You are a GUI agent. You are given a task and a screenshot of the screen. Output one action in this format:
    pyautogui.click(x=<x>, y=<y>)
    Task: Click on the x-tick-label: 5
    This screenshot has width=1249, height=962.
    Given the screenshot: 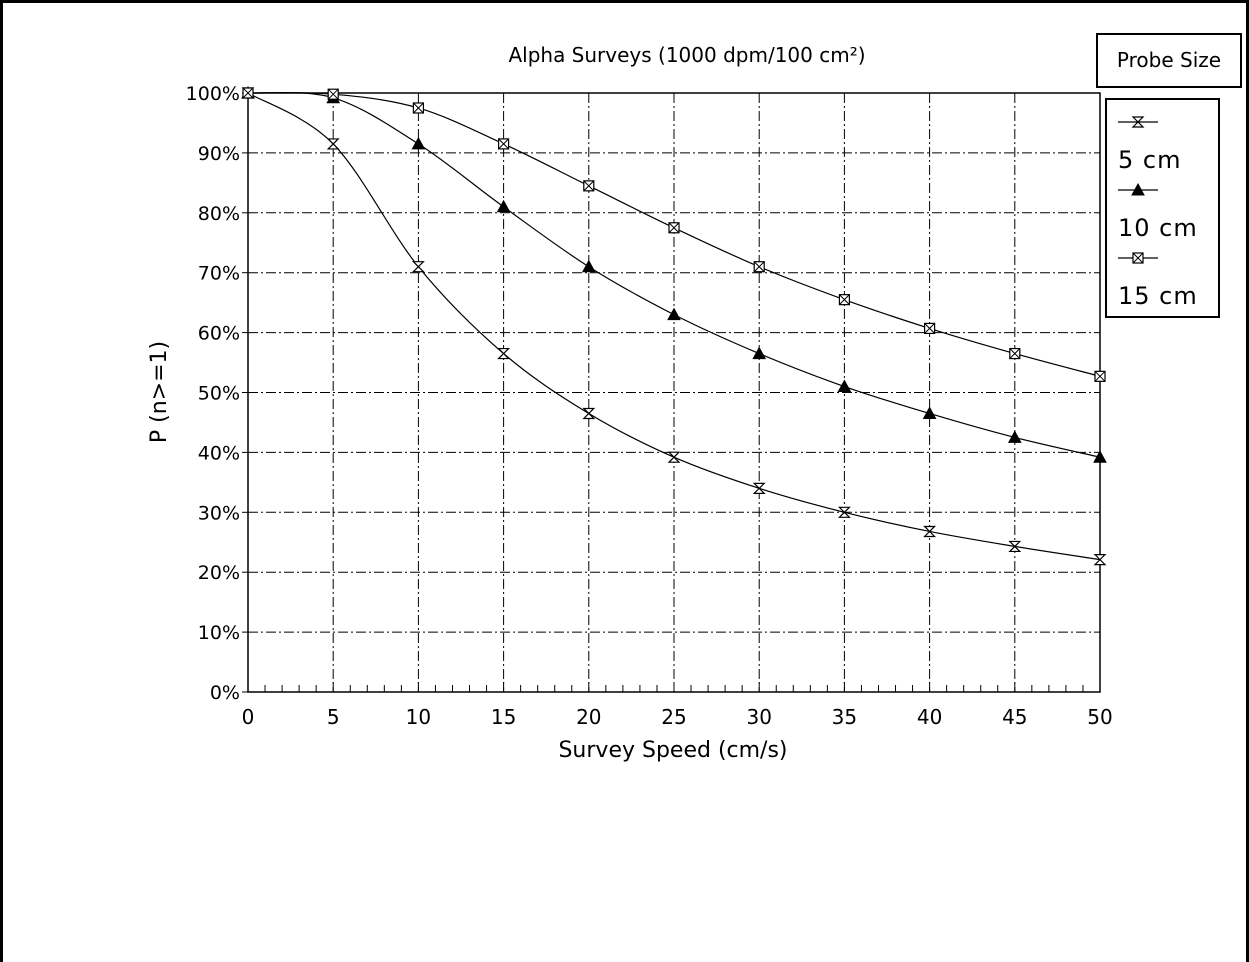 What is the action you would take?
    pyautogui.click(x=333, y=717)
    